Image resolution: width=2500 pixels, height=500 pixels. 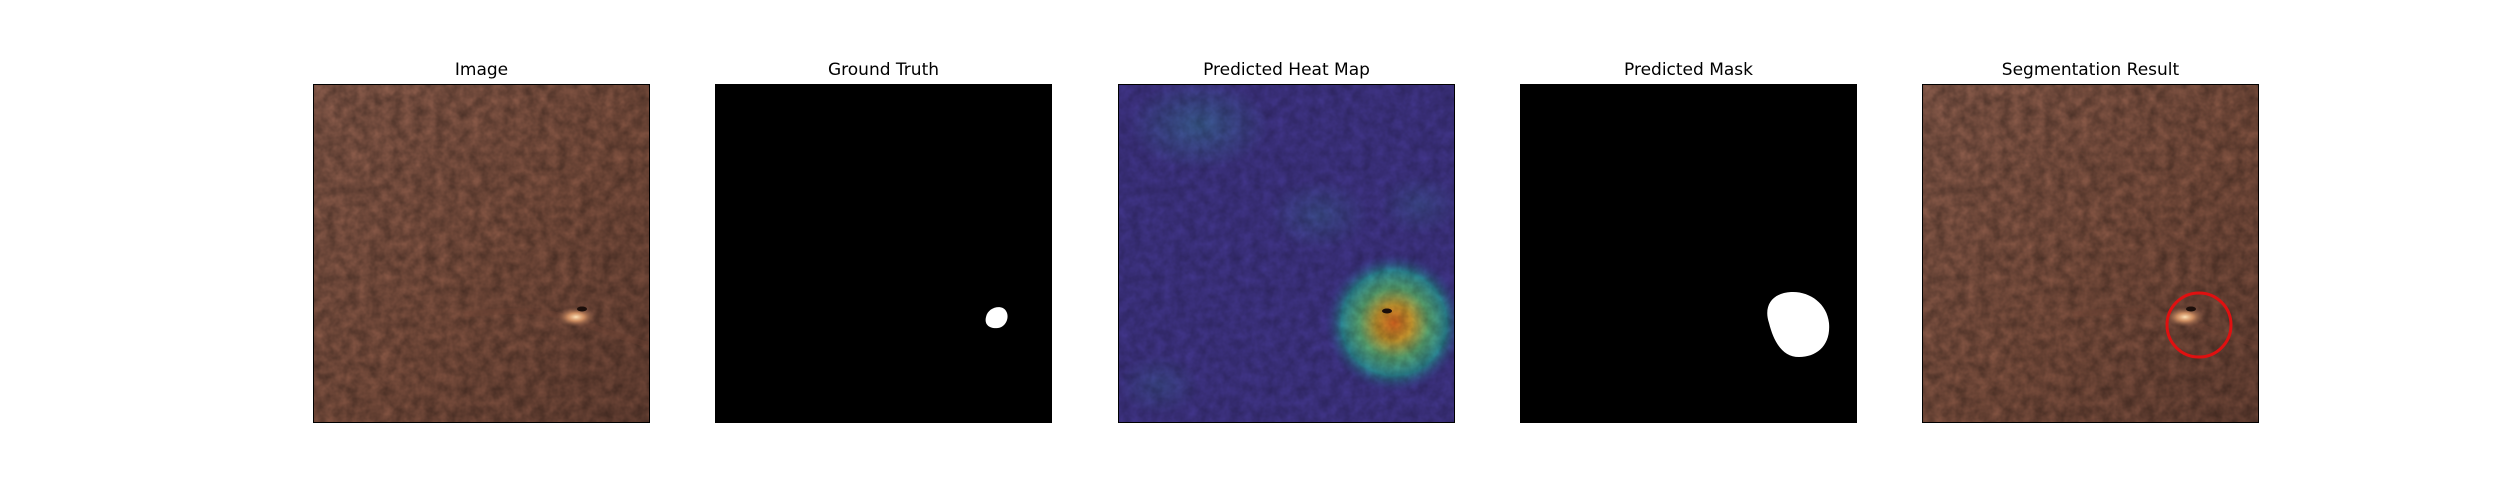 I want to click on panel-image: Image, so click(x=481, y=250).